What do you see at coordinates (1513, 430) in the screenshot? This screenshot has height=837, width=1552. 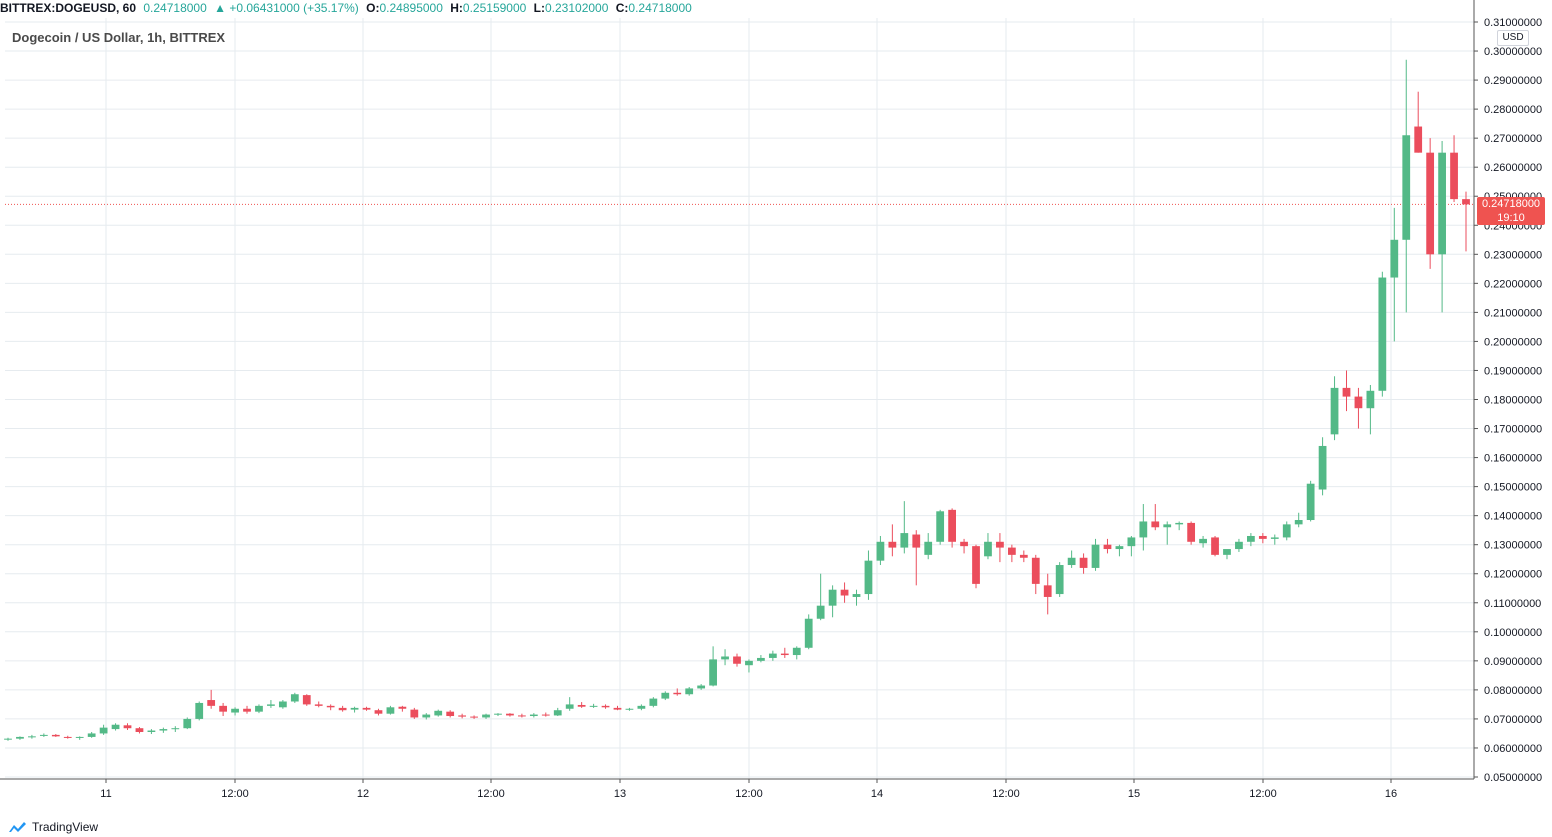 I see `y-tick-label: 0.17000000` at bounding box center [1513, 430].